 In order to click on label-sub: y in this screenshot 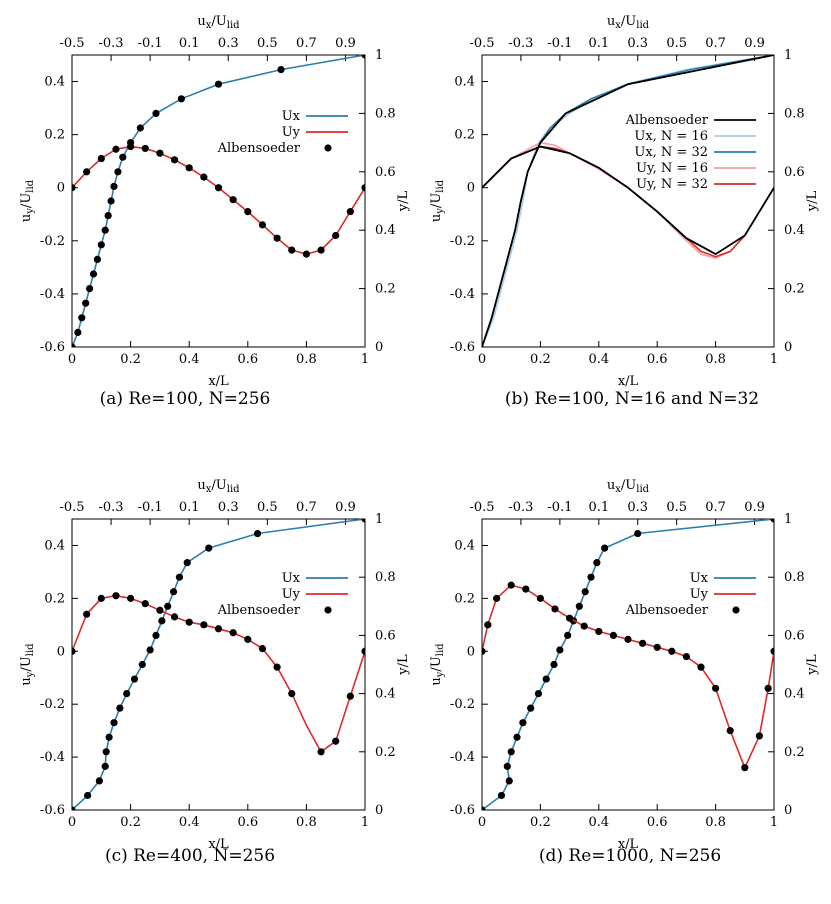, I will do `click(30, 674)`.